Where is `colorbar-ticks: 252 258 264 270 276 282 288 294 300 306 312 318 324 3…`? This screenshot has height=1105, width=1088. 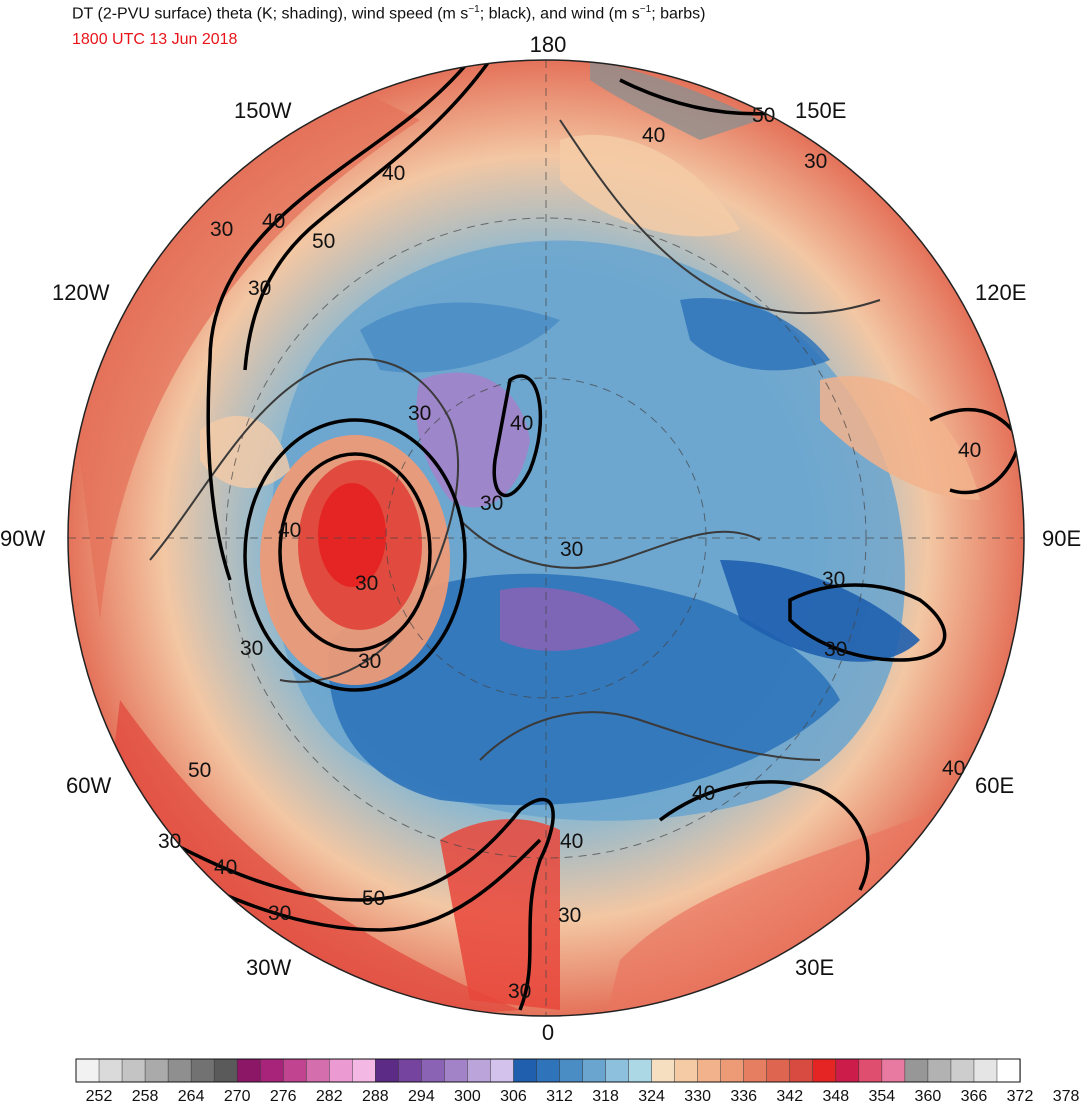 colorbar-ticks: 252 258 264 270 276 282 288 294 300 306 312 318 324 3… is located at coordinates (583, 1096).